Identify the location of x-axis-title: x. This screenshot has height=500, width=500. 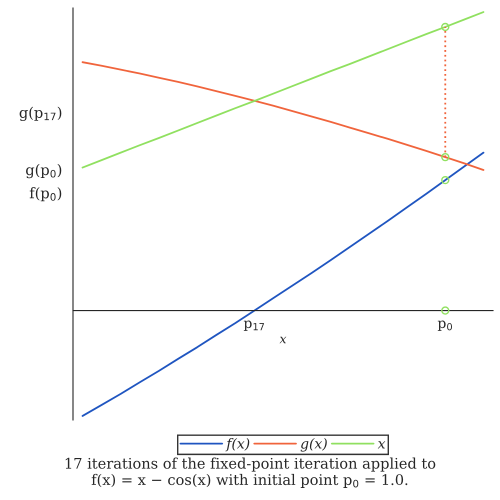
(283, 340).